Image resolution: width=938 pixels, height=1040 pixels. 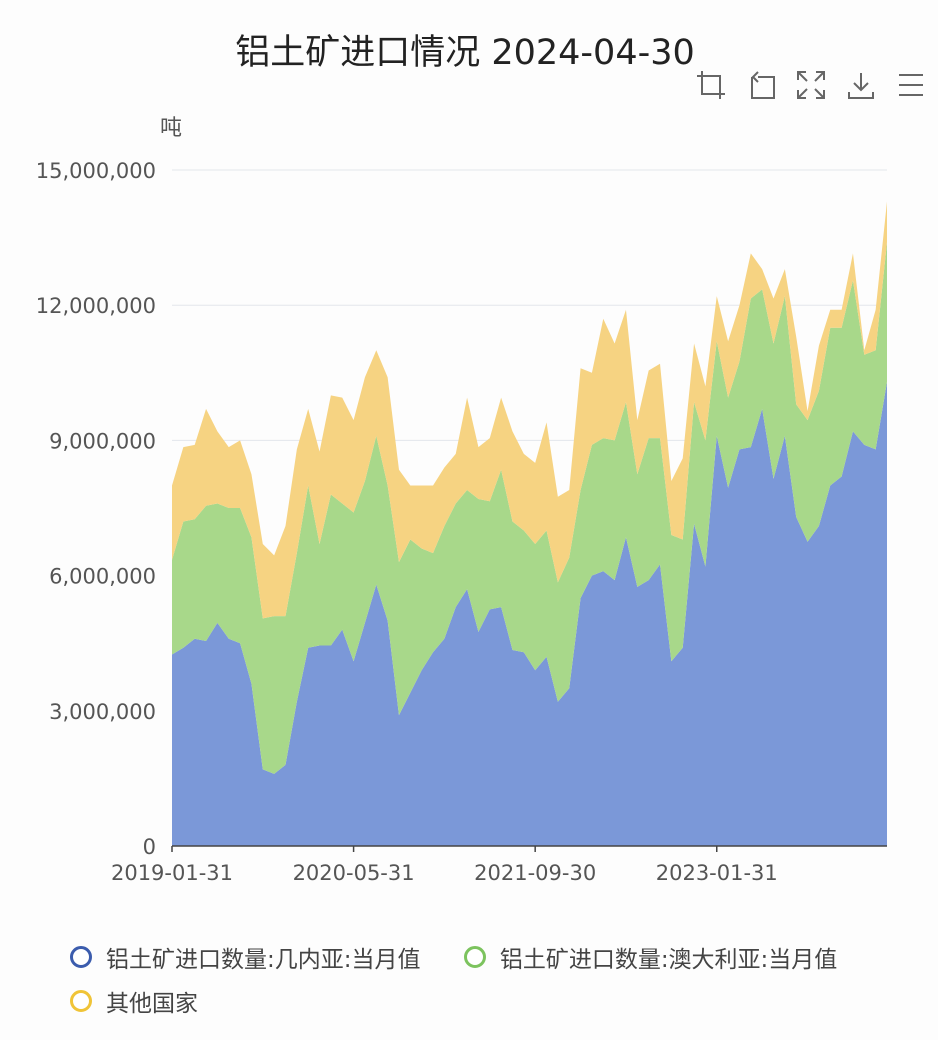 I want to click on y-tick-label: 9,000,000, so click(x=102, y=441).